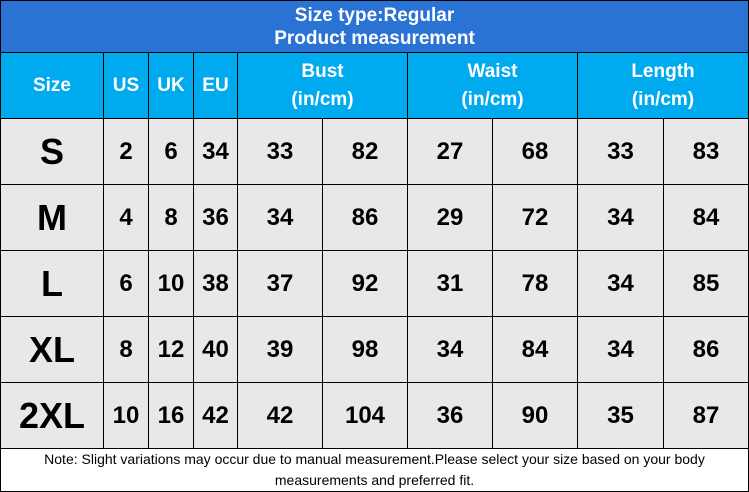 This screenshot has width=749, height=492. I want to click on cell-text: 31, so click(450, 283).